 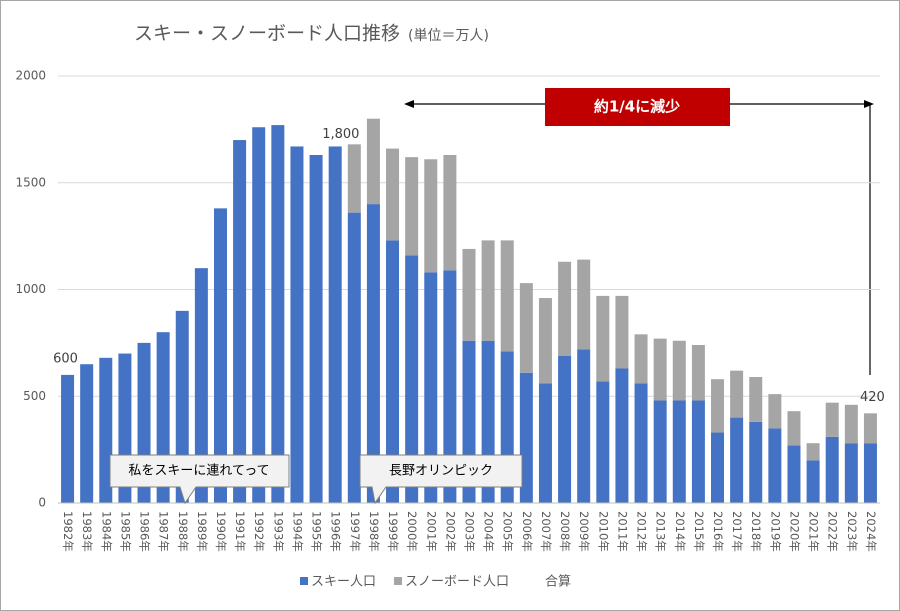 What do you see at coordinates (546, 531) in the screenshot?
I see `x-tick-label: 2007年` at bounding box center [546, 531].